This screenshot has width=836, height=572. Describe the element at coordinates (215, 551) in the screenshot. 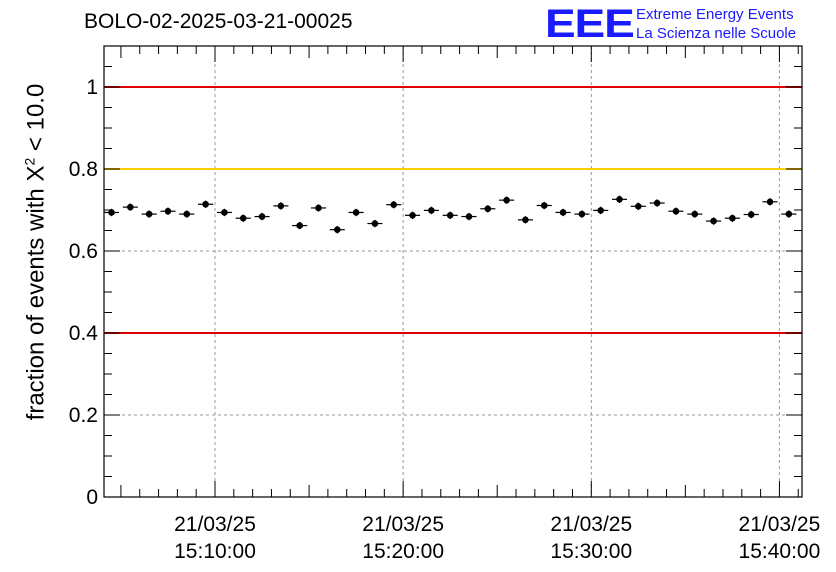

I see `x-tick-label-time: 15:10:00` at that location.